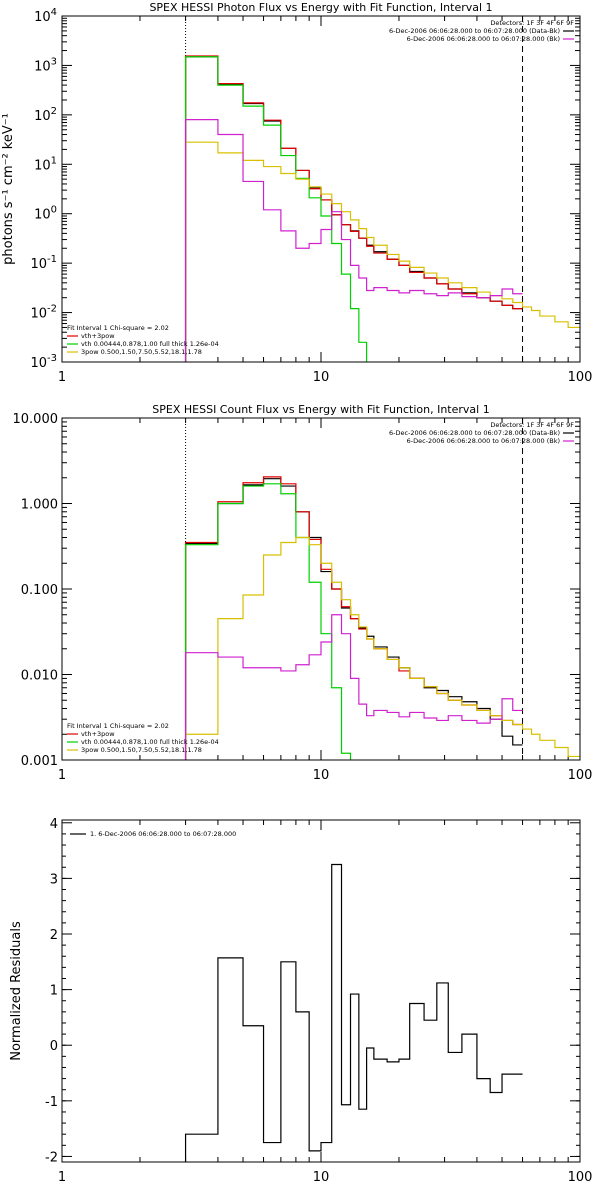 This screenshot has height=1200, width=600. I want to click on y-tick-label: -1, so click(51, 1102).